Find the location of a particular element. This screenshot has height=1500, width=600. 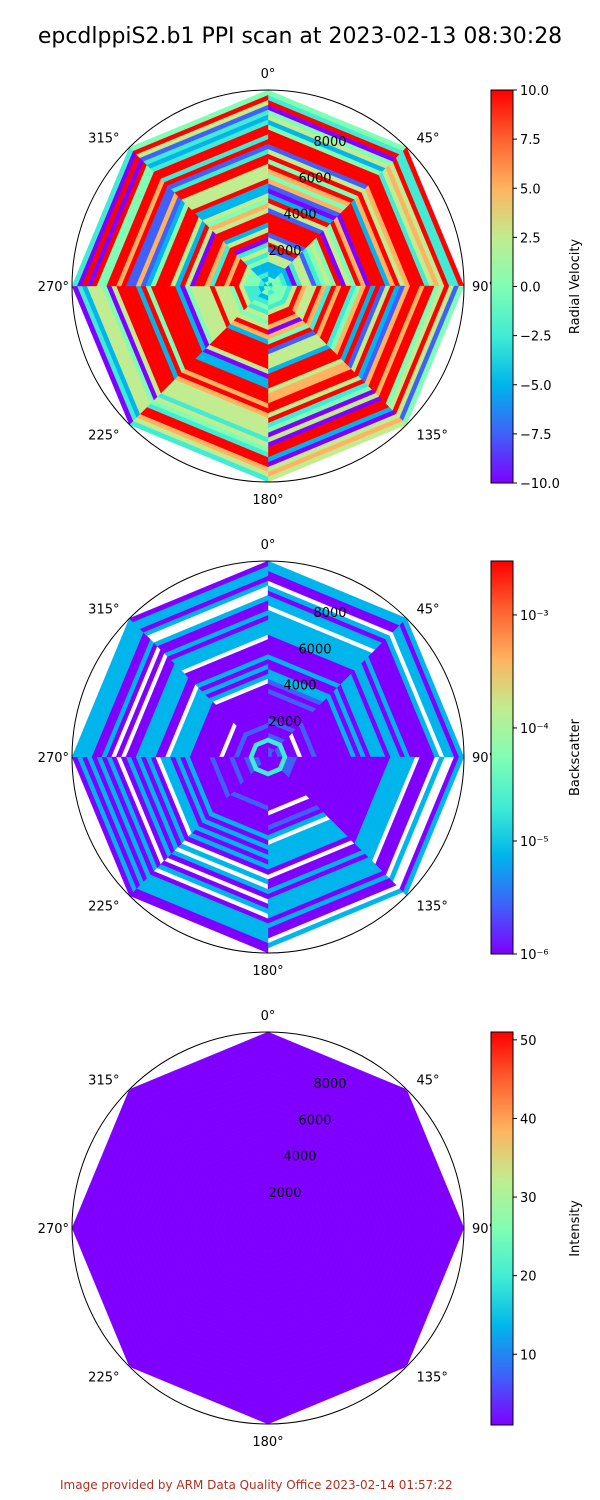

colorbar-tick-label: 20 is located at coordinates (528, 1277).